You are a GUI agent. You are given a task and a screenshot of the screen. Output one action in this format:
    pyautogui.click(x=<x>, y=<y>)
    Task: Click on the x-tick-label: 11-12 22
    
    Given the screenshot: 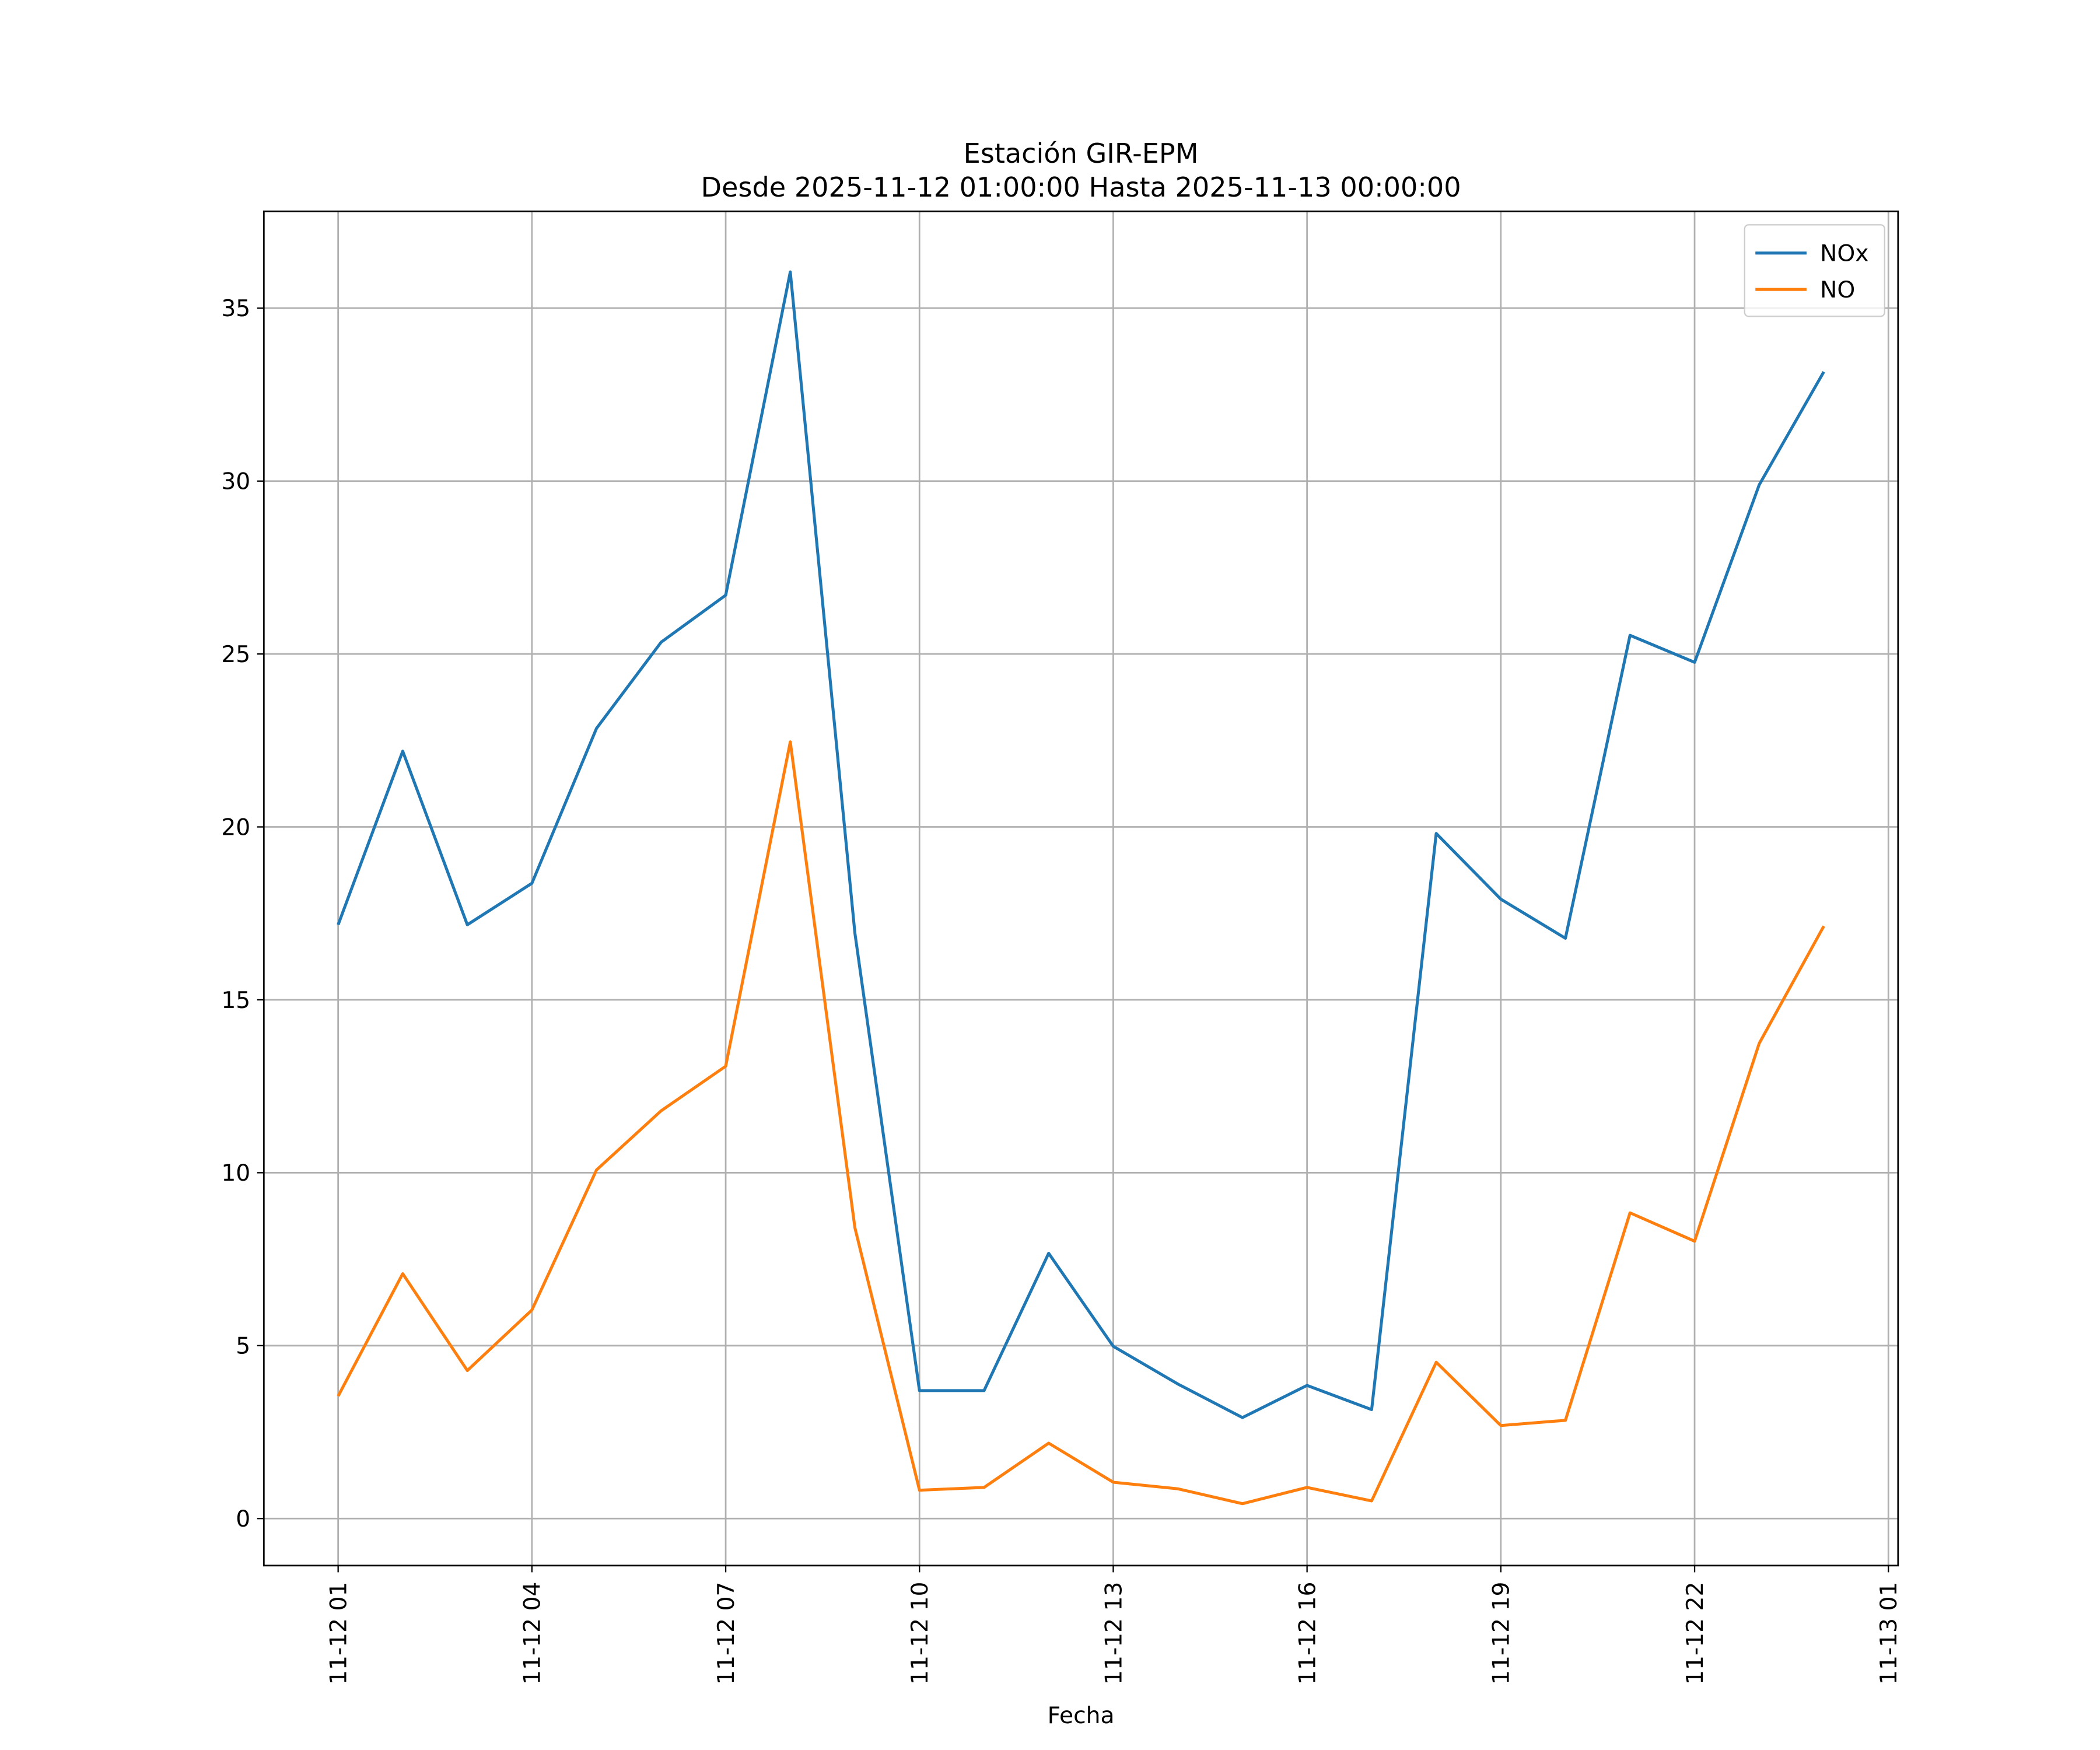 What is the action you would take?
    pyautogui.click(x=1695, y=1633)
    